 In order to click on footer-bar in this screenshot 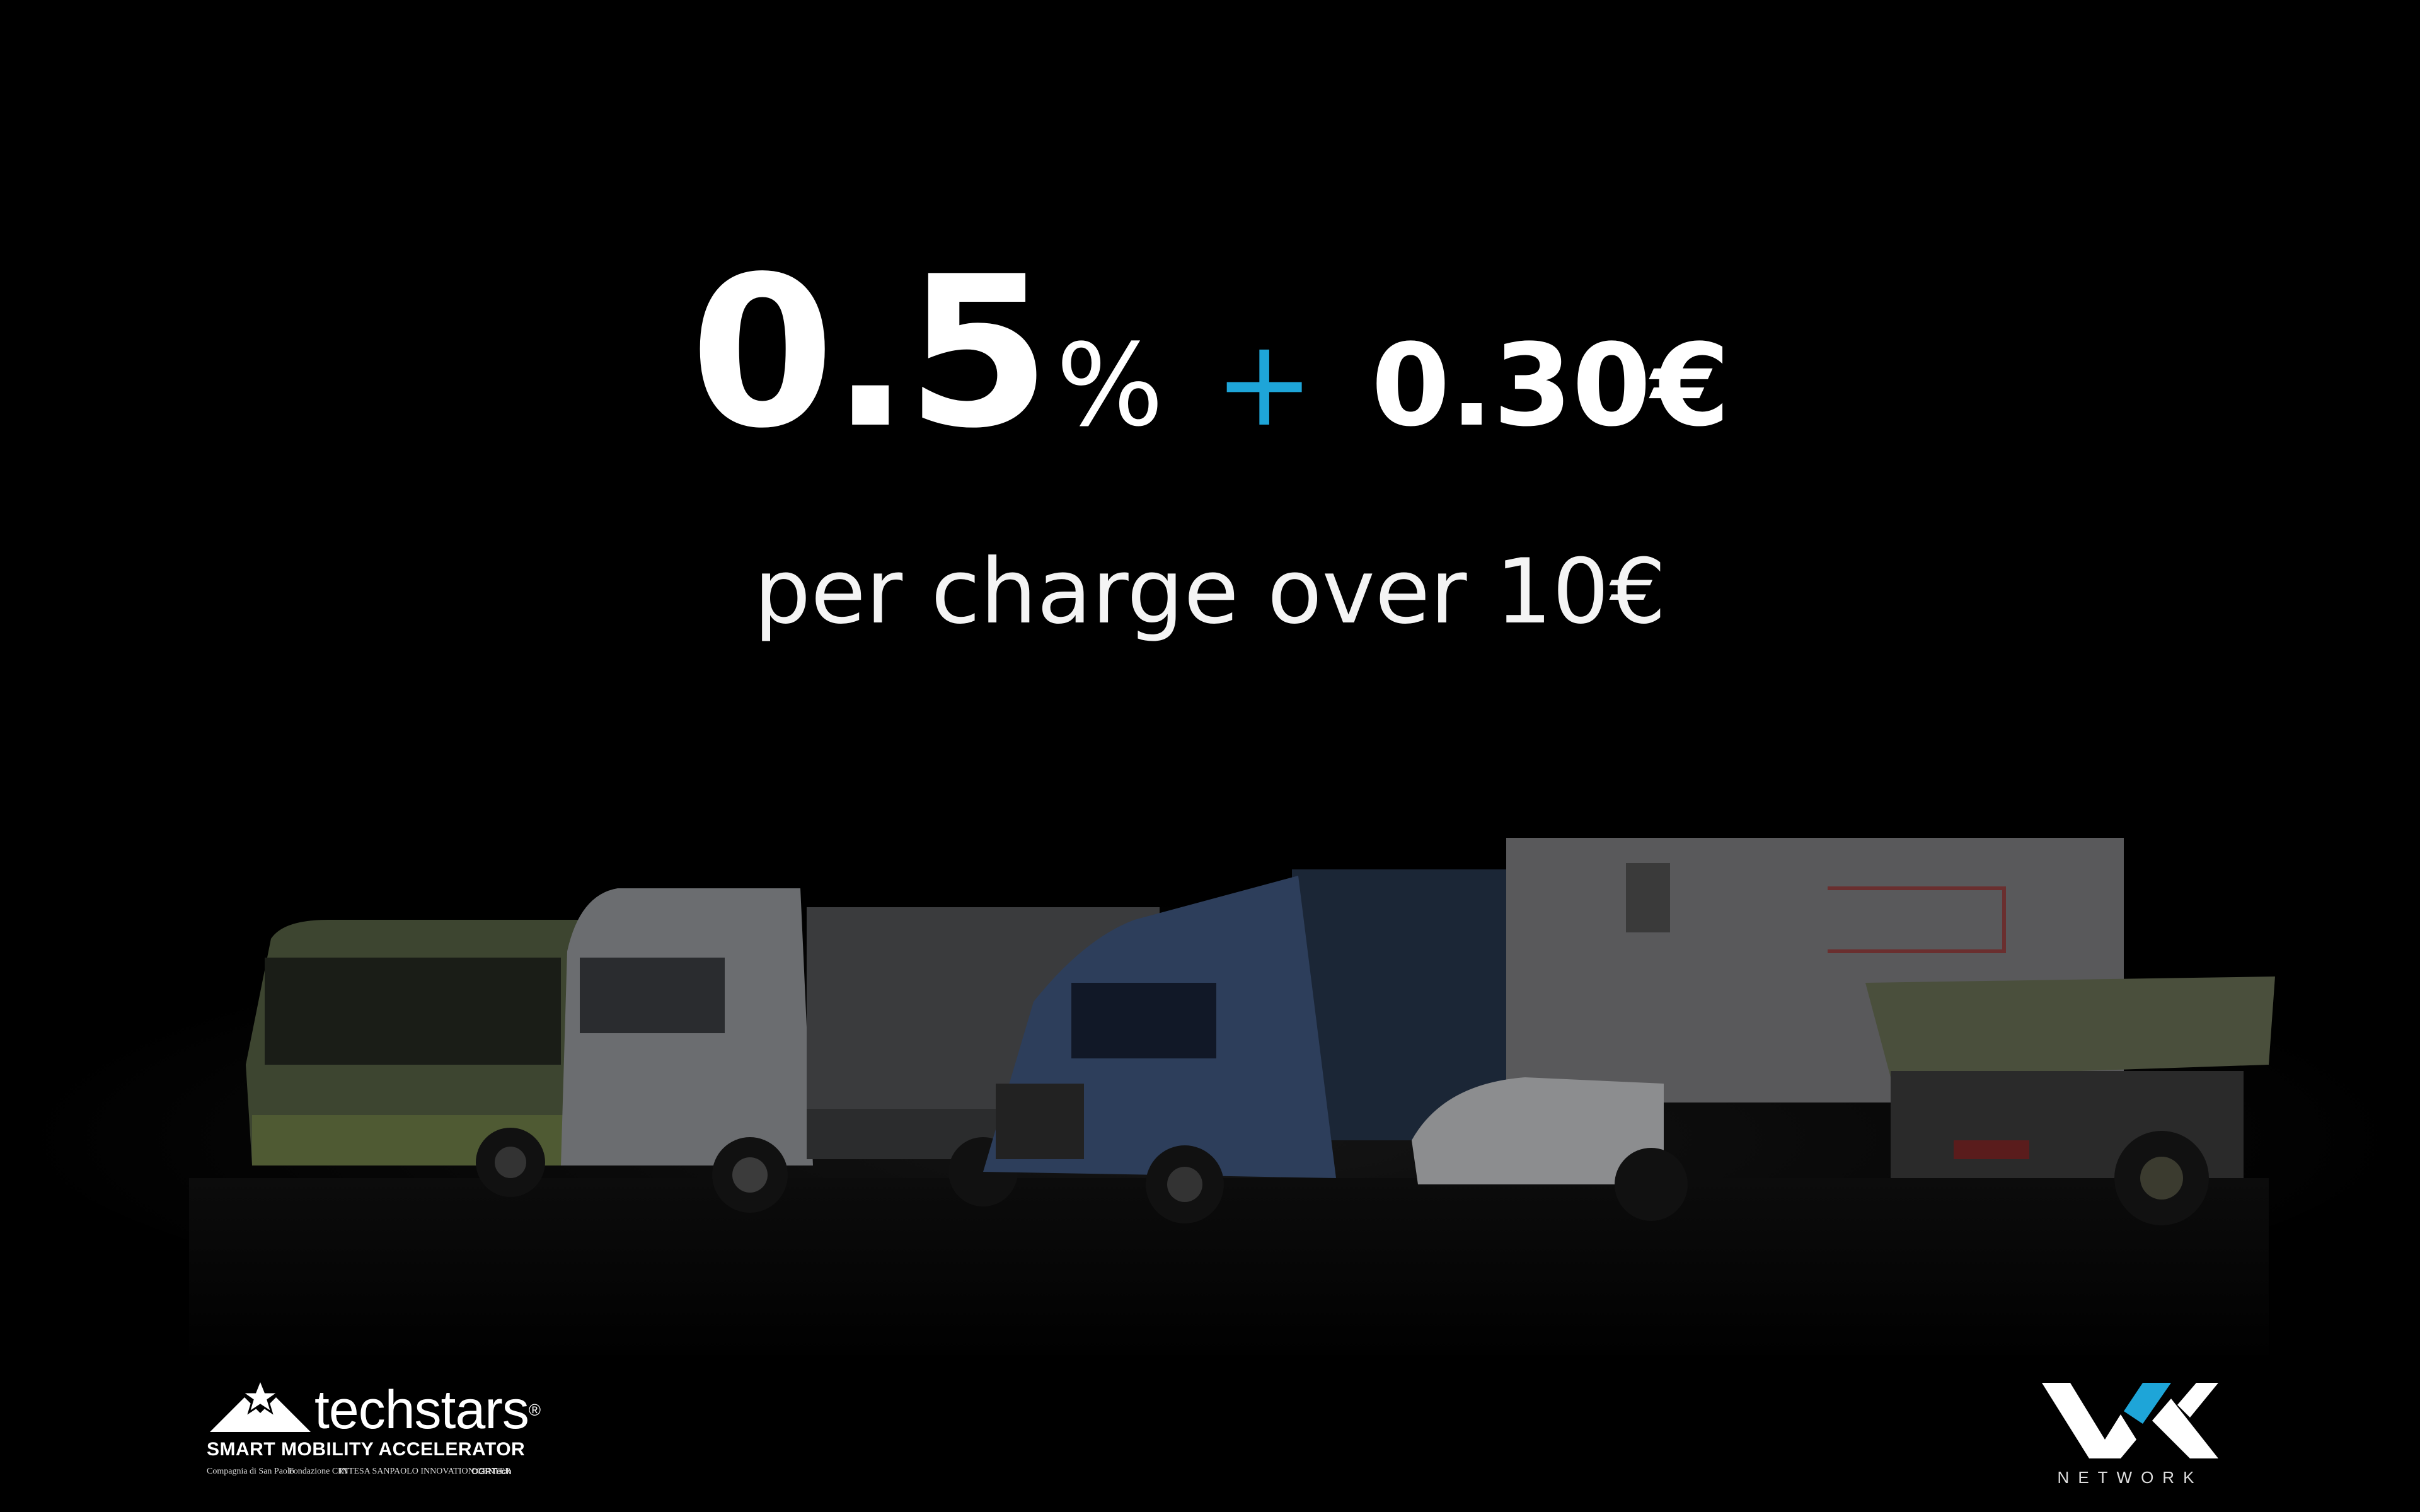, I will do `click(1210, 1433)`.